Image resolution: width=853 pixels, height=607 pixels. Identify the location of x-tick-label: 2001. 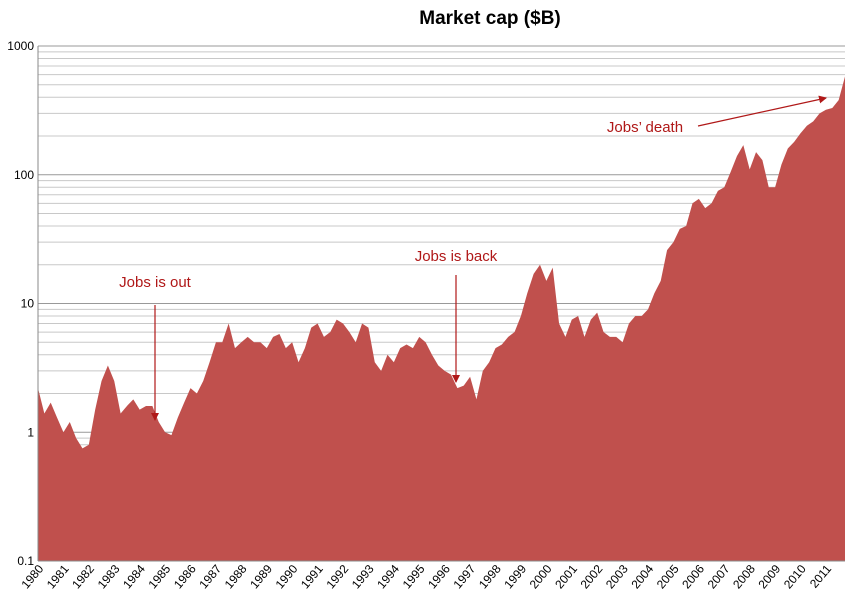
(566, 577).